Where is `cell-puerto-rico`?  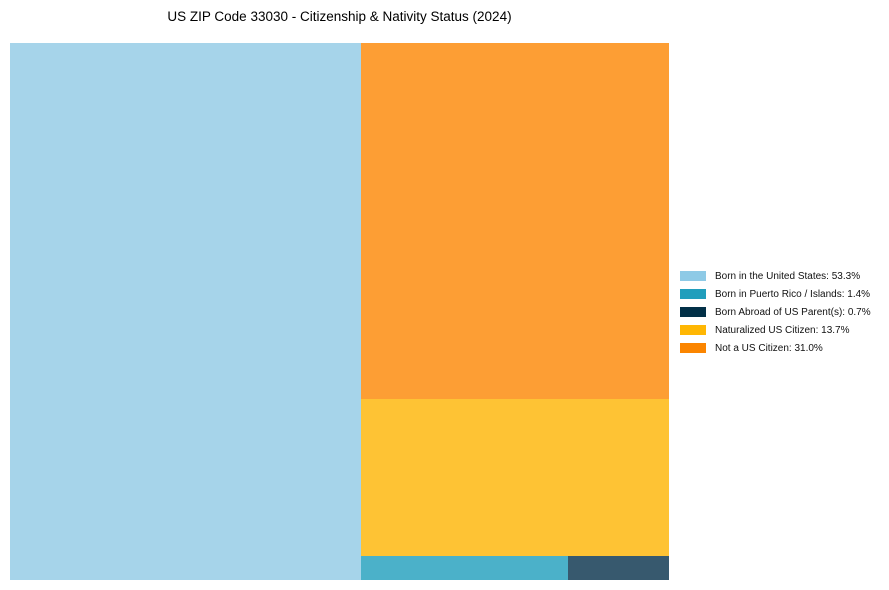
cell-puerto-rico is located at coordinates (464, 568).